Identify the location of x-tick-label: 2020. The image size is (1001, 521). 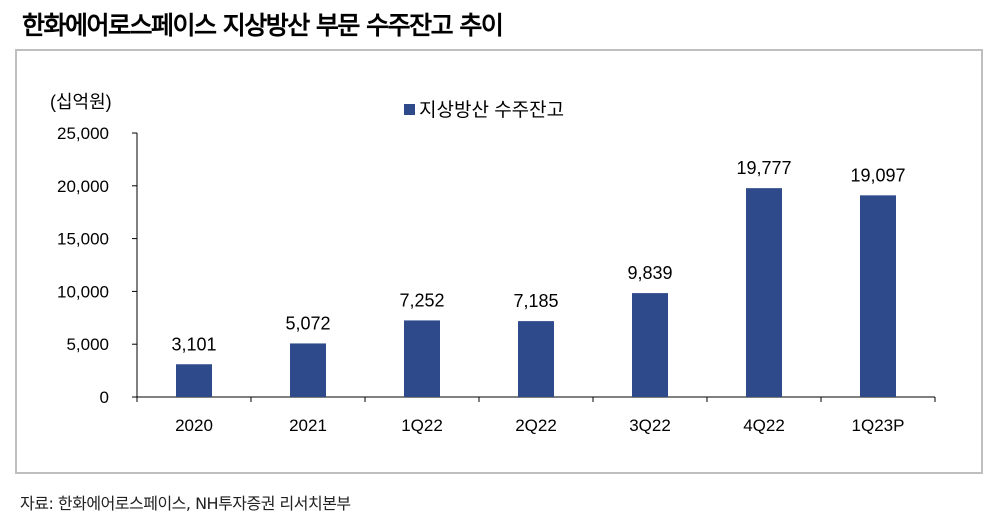
(194, 425).